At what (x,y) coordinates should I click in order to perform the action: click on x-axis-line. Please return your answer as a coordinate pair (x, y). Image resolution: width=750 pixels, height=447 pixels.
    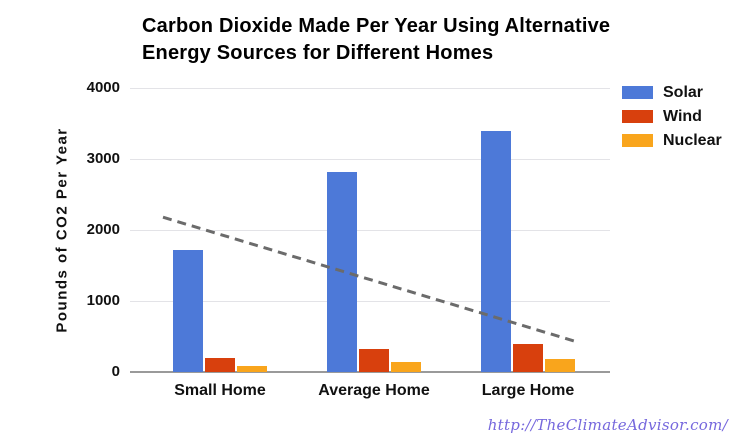
    Looking at the image, I should click on (370, 372).